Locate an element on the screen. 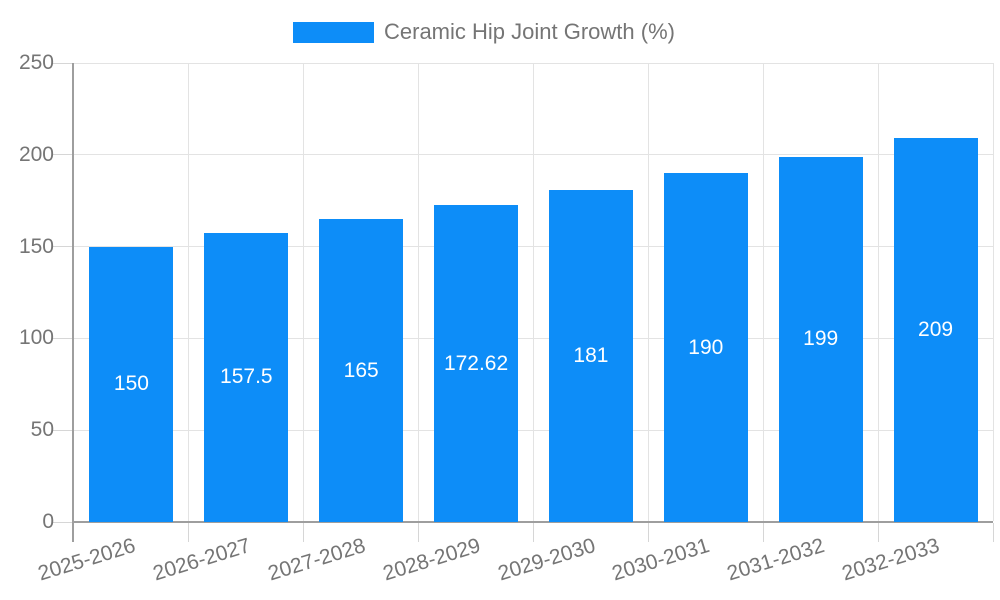 Image resolution: width=1000 pixels, height=600 pixels. y-axis-tick-label: 200 is located at coordinates (36, 154).